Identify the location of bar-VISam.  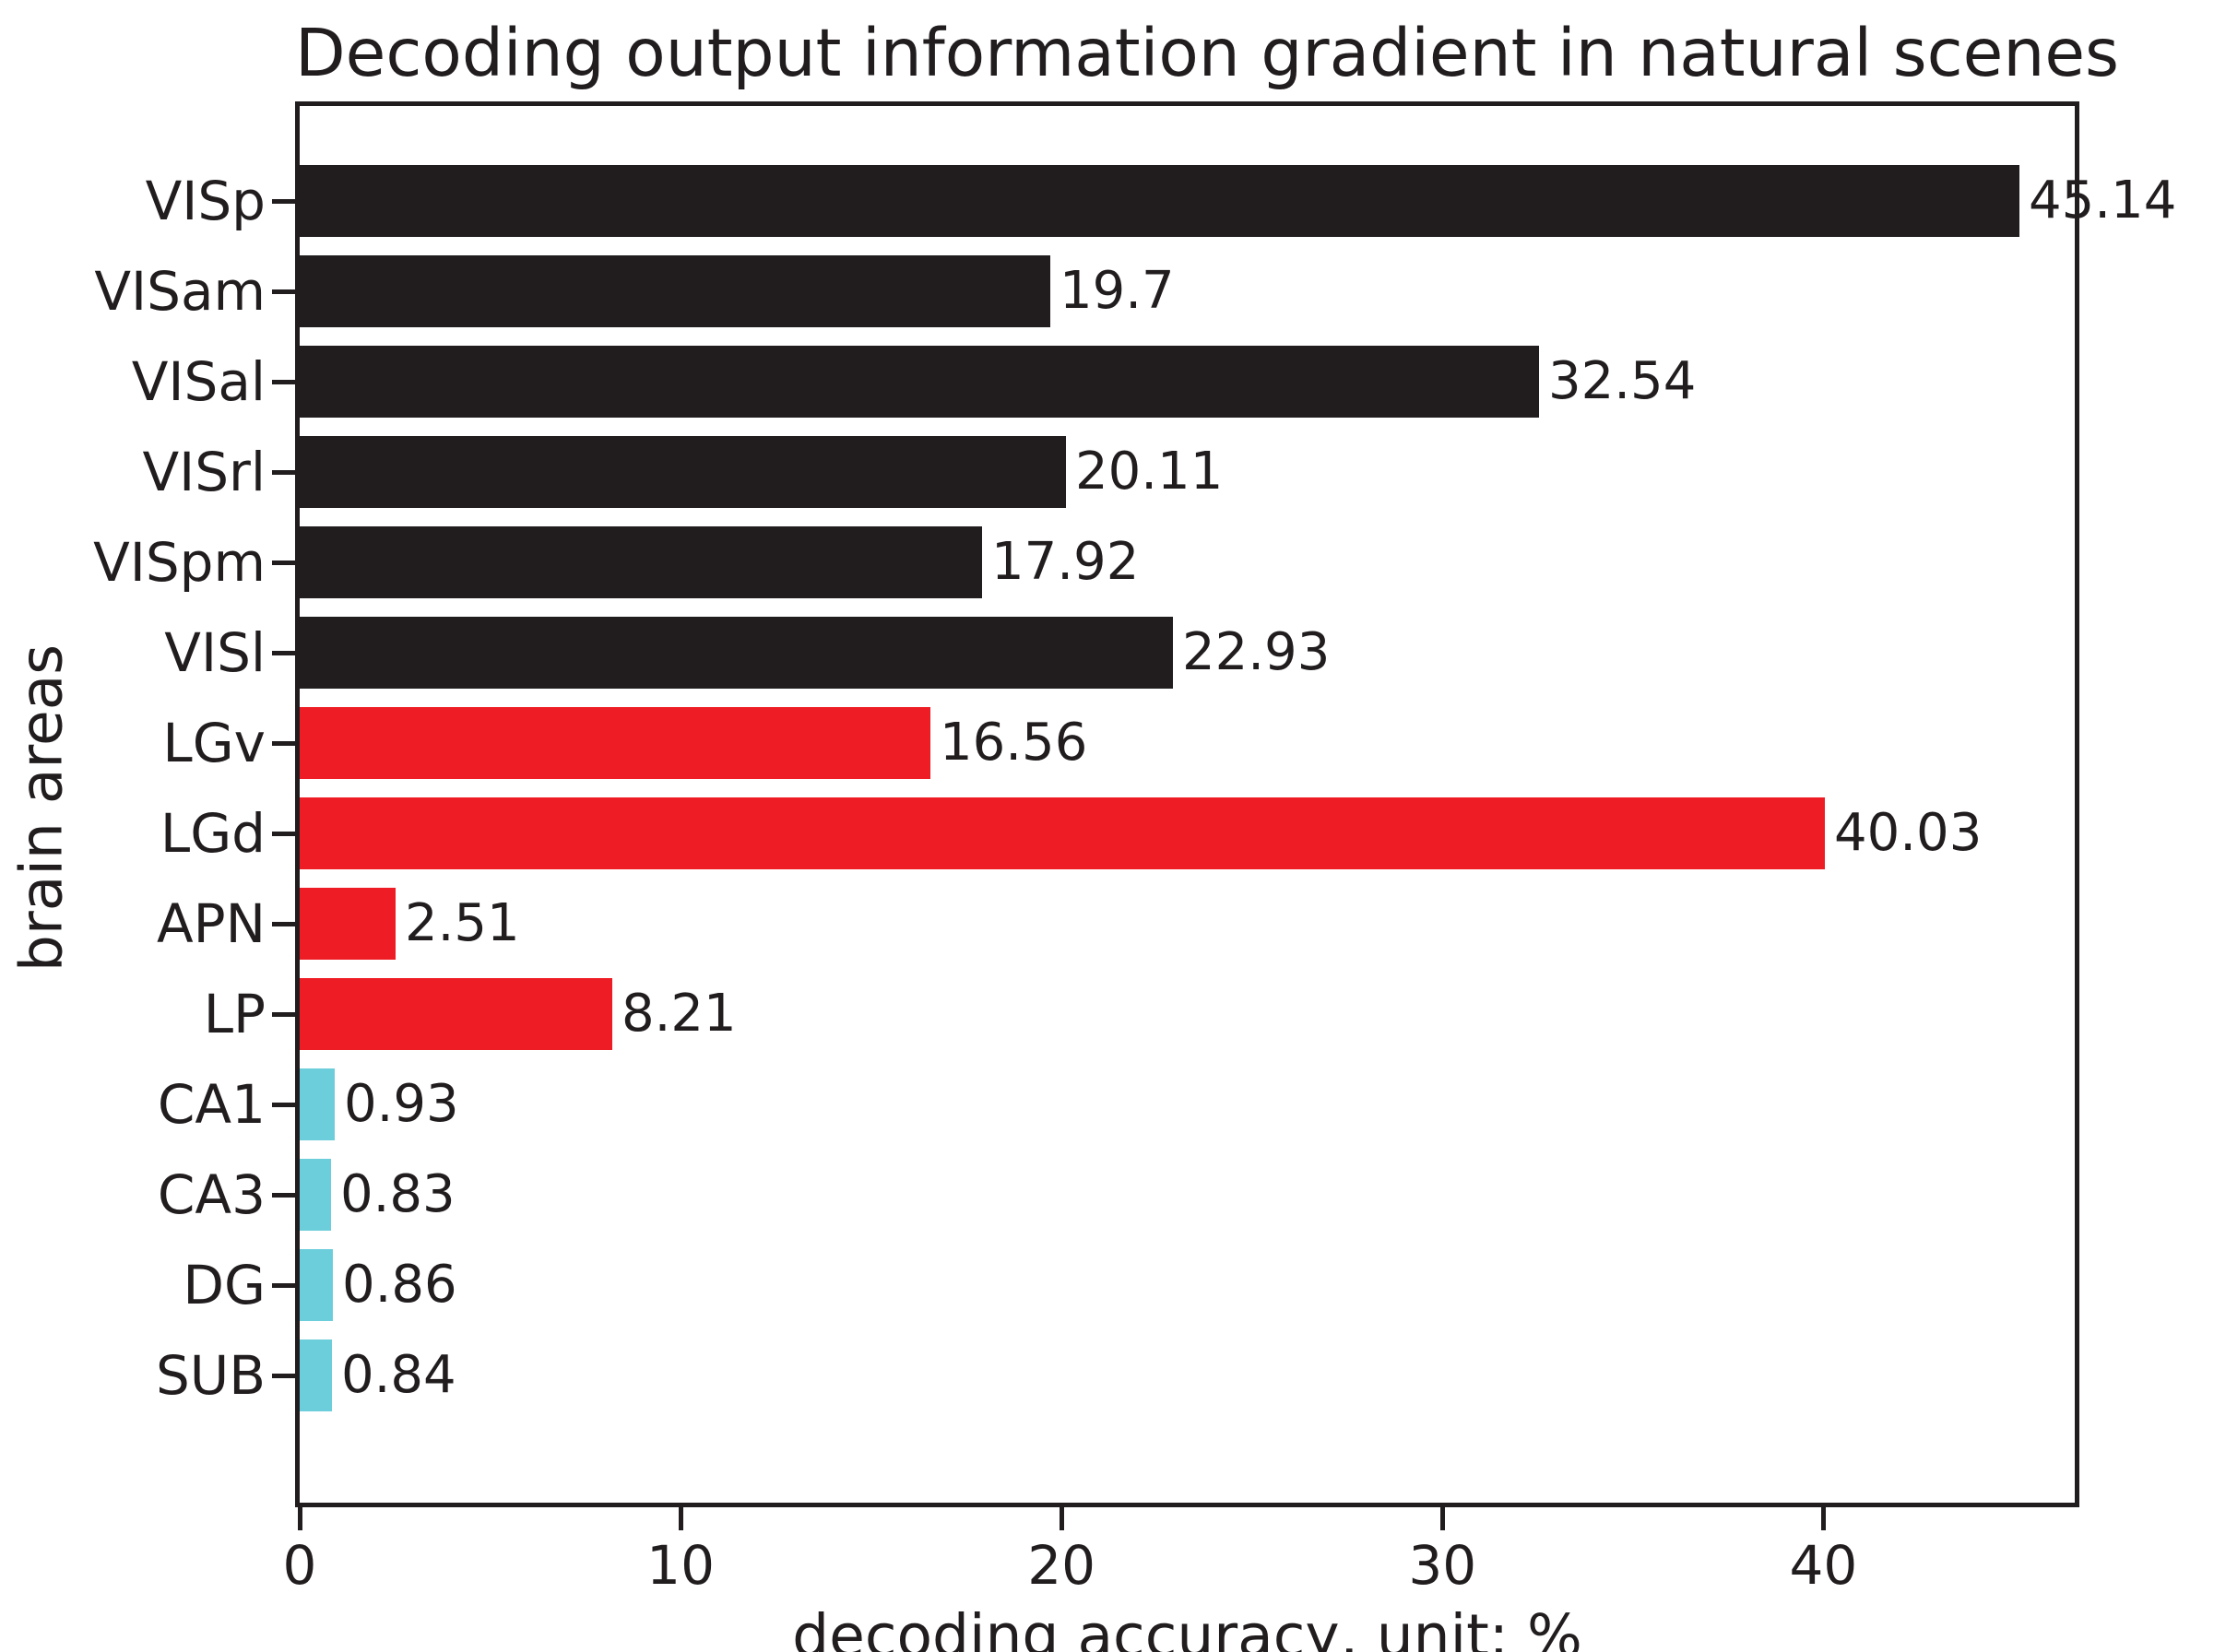
(675, 291).